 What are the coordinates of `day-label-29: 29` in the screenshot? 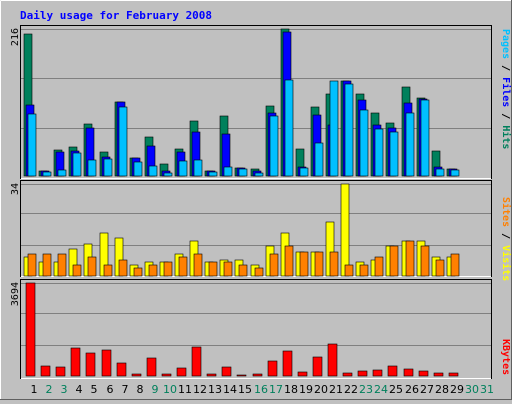 It's located at (457, 389).